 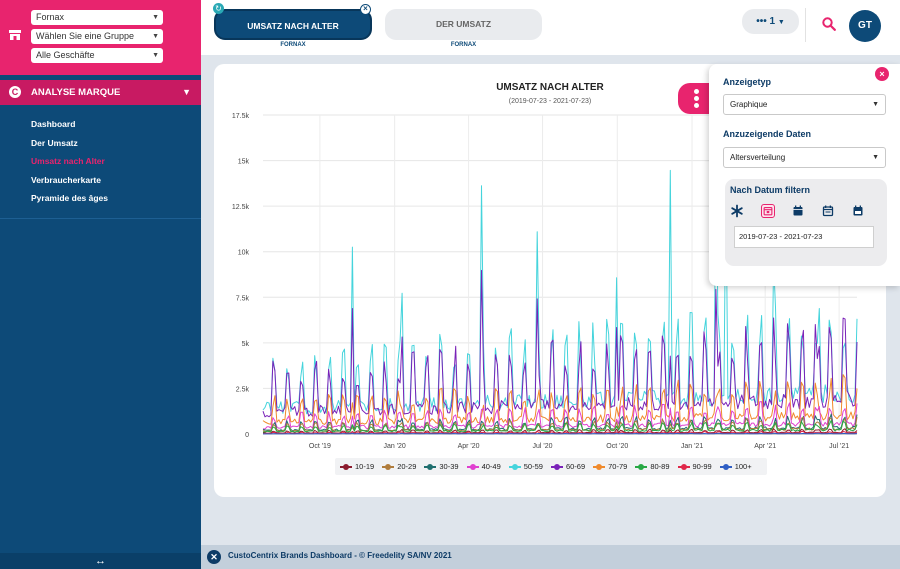 I want to click on y-tick-label: 15k, so click(x=244, y=162).